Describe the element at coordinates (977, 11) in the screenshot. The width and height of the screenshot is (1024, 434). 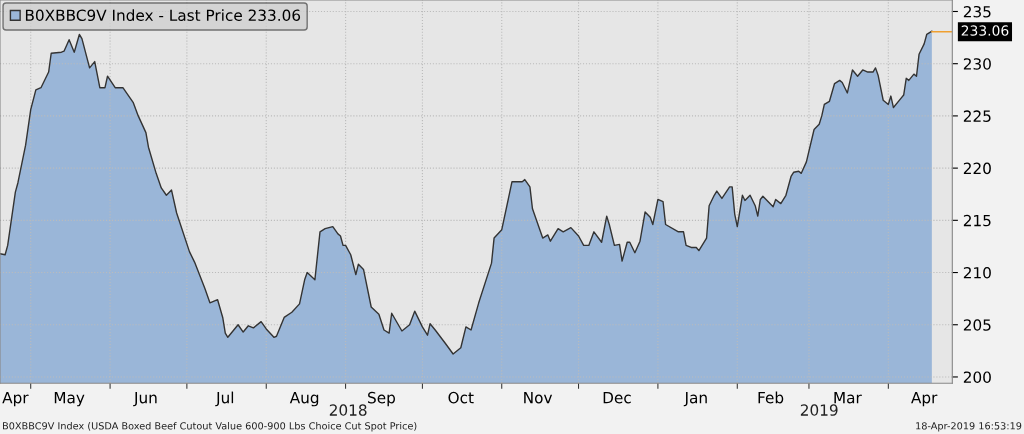
I see `y-tick-label: 235` at that location.